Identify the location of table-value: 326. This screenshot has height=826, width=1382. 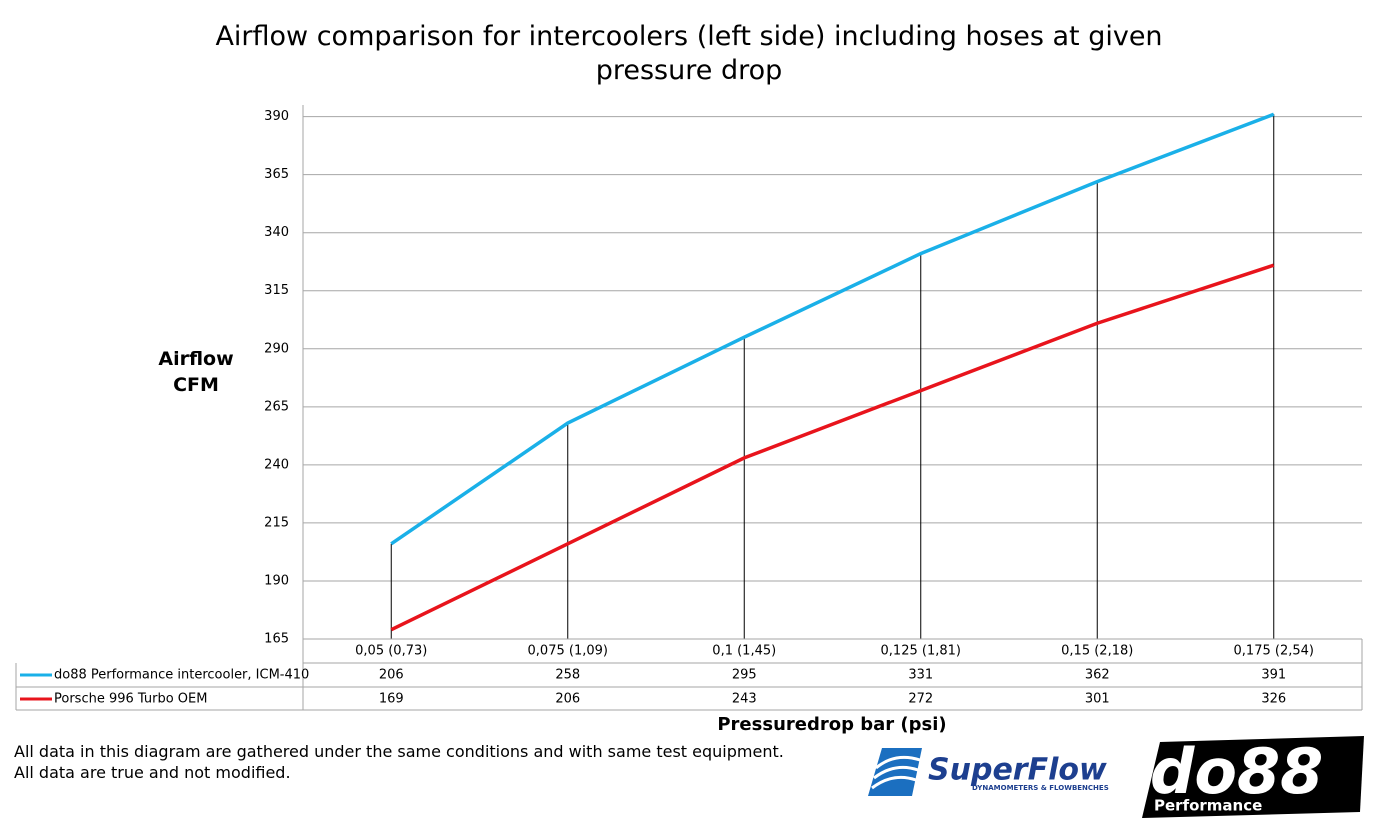
(1273, 699).